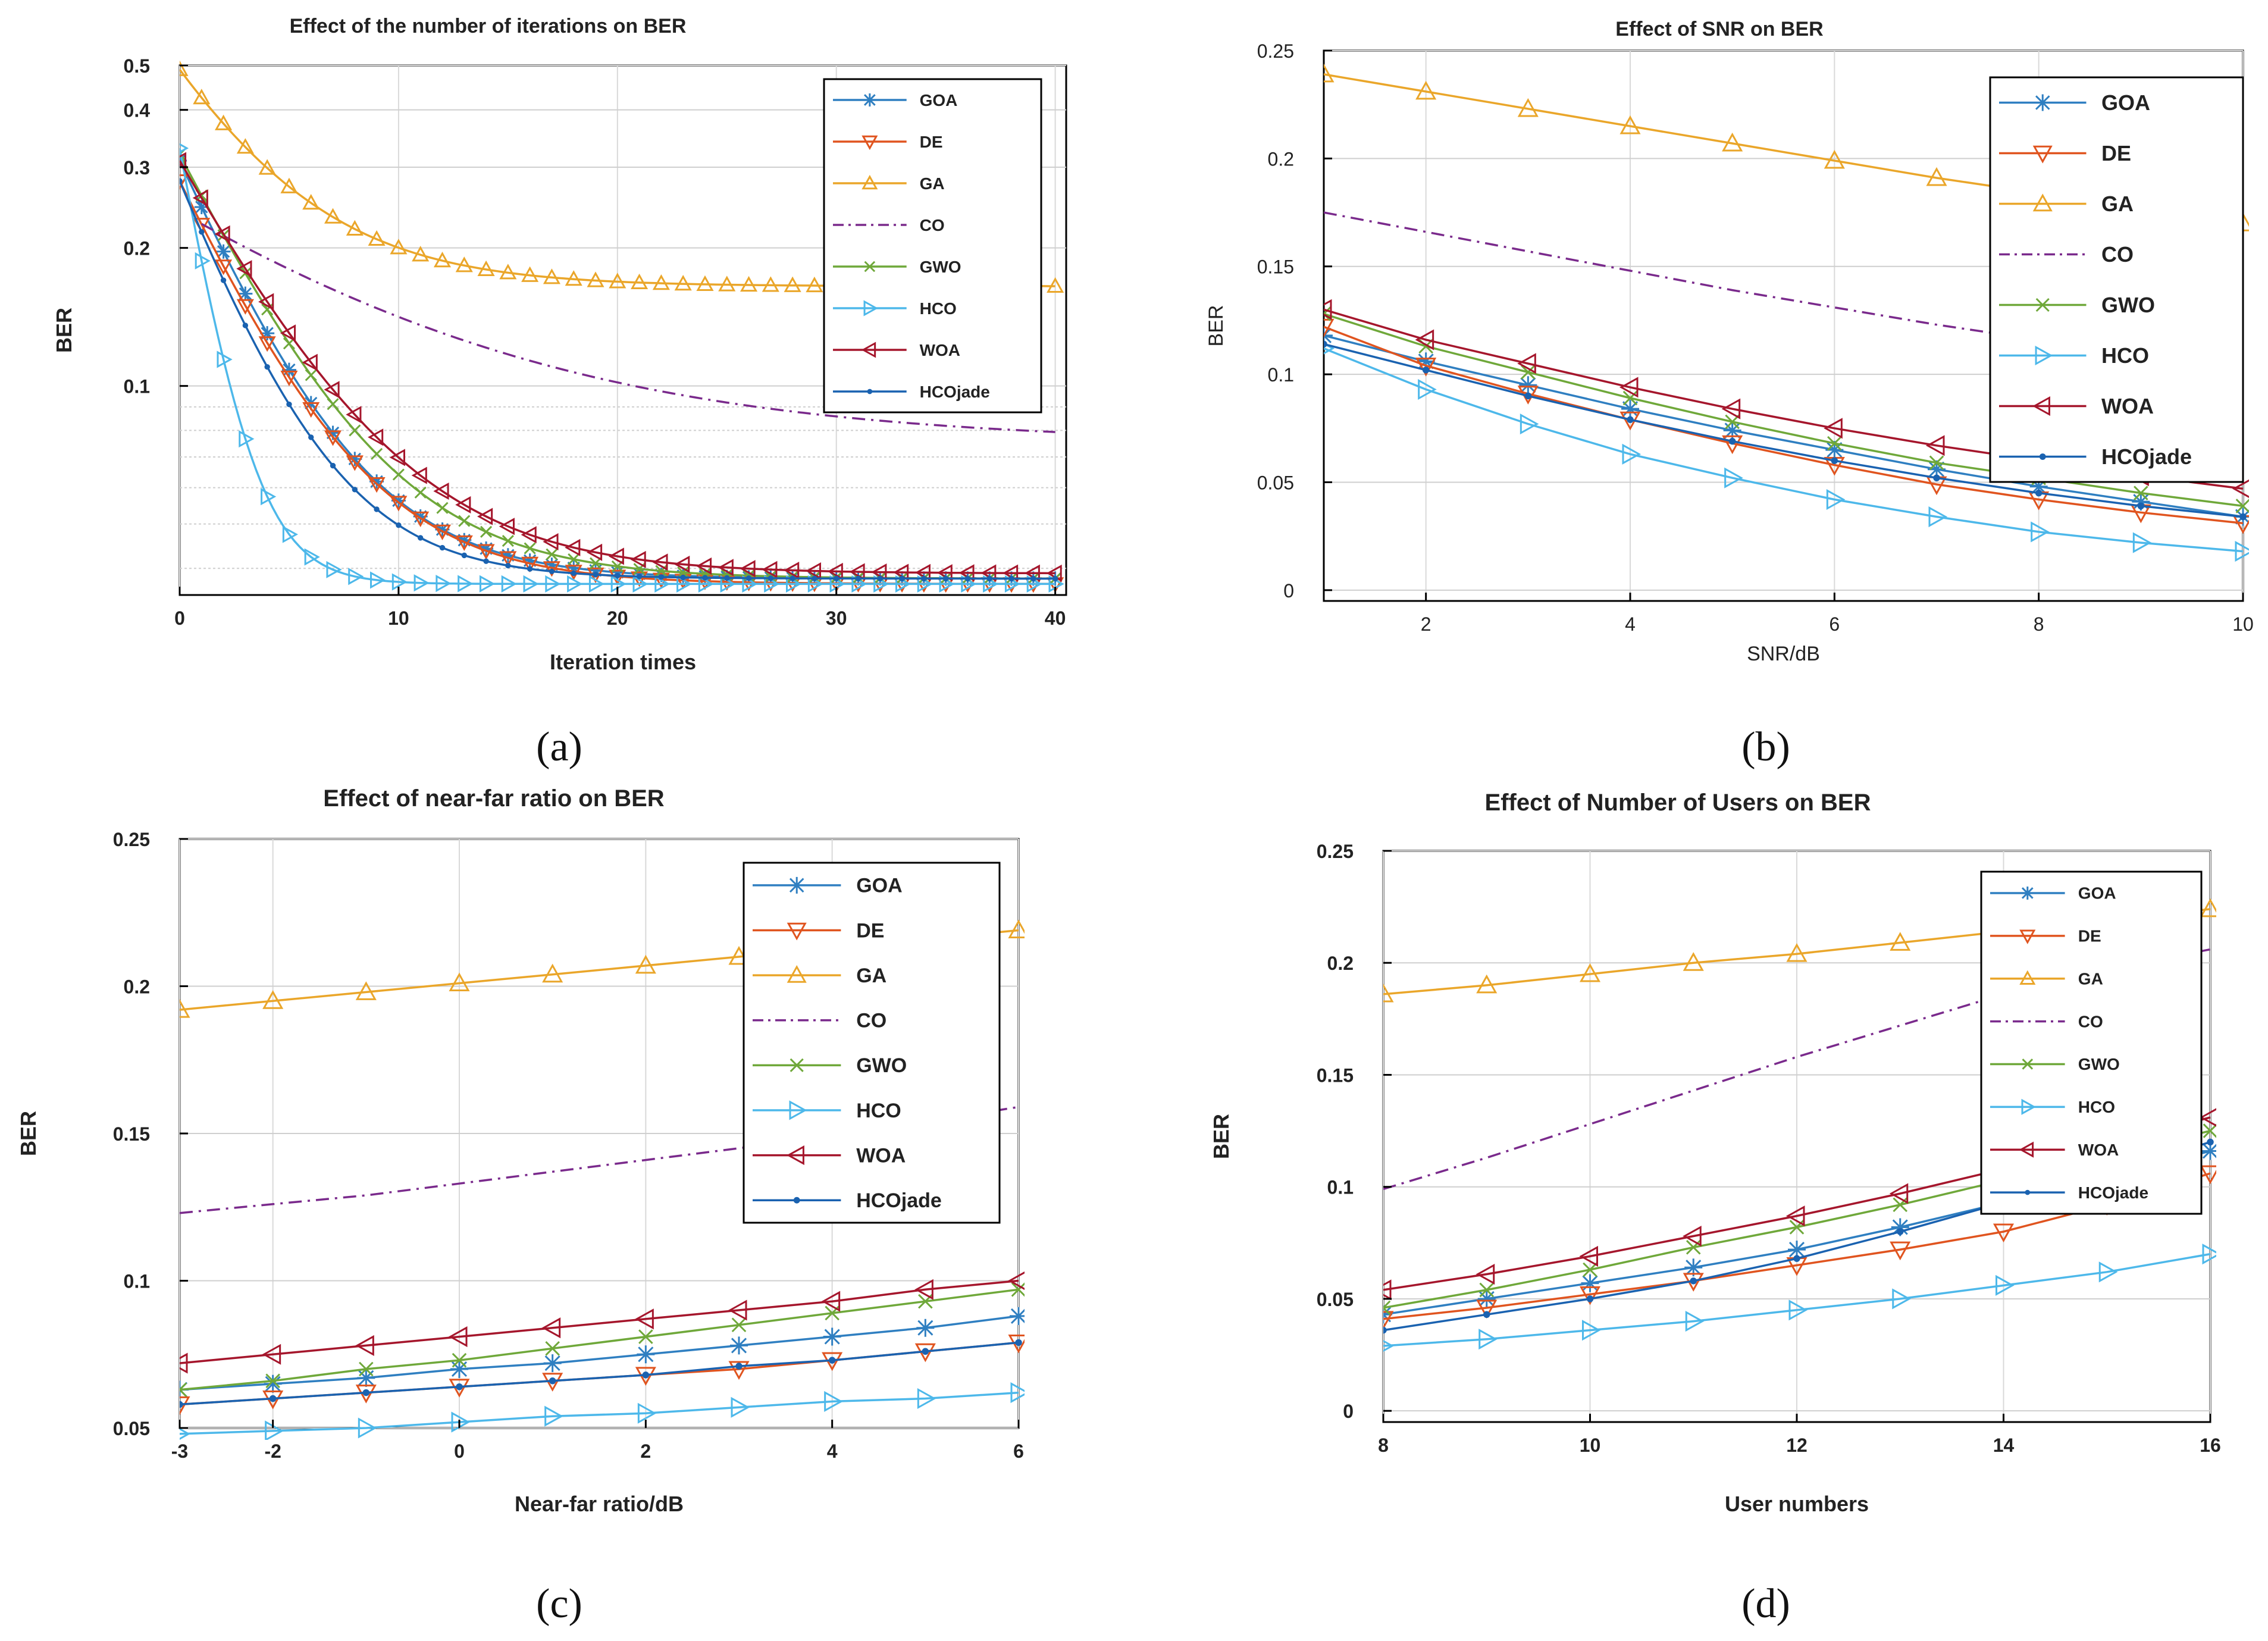  Describe the element at coordinates (1275, 51) in the screenshot. I see `ytick-label-b-5: 0.25` at that location.